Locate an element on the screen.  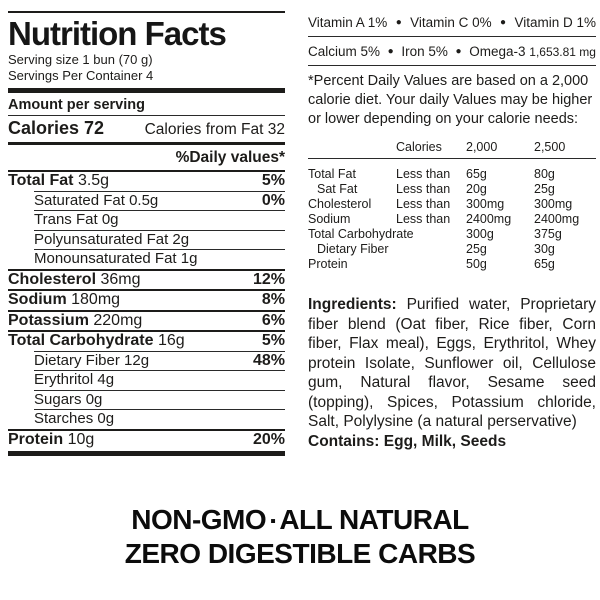
banner-line-1: NON-GMO ▪ ALL NATURAL is located at coordinates (300, 521).